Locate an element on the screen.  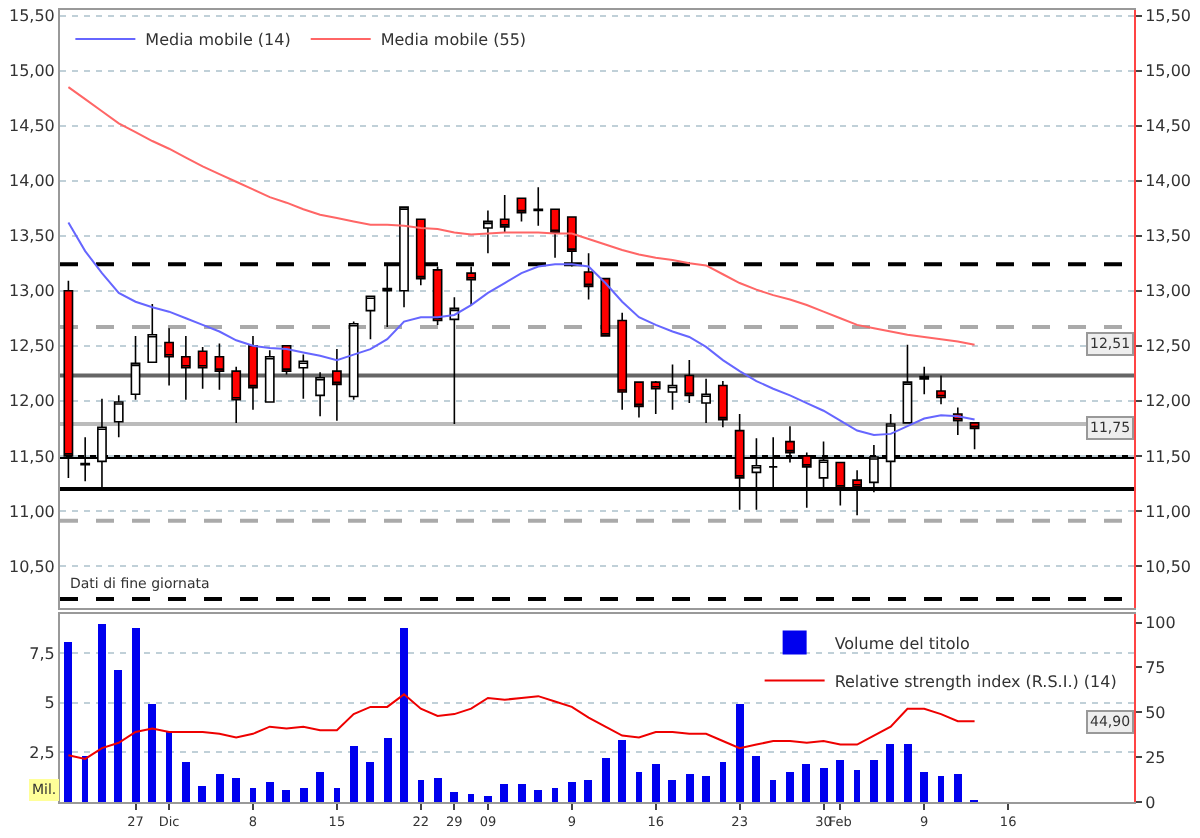
y2-tick-label: 13,50 is located at coordinates (1168, 236).